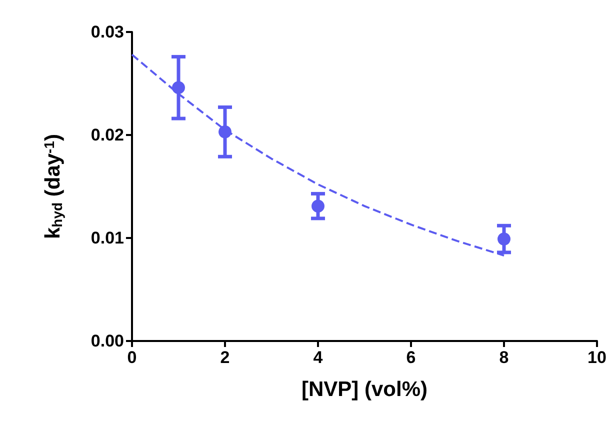  I want to click on x-axis-title: [NVP] (vol%), so click(365, 389).